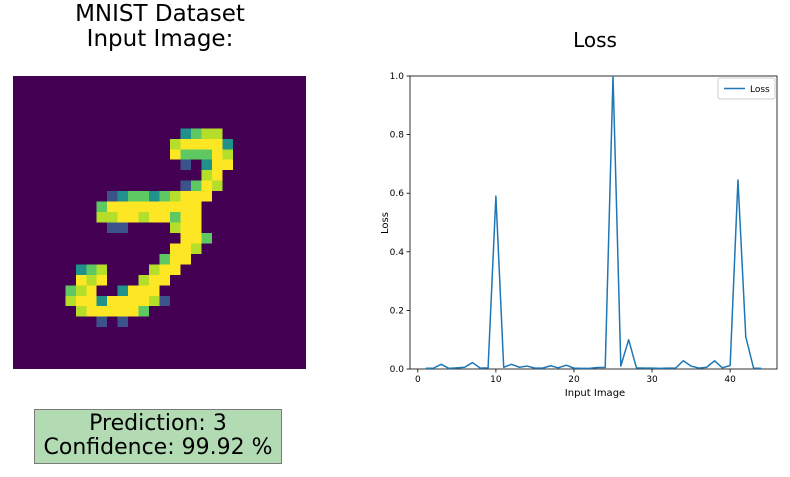 This screenshot has height=477, width=790. Describe the element at coordinates (595, 393) in the screenshot. I see `x-axis-label: Input Image` at that location.